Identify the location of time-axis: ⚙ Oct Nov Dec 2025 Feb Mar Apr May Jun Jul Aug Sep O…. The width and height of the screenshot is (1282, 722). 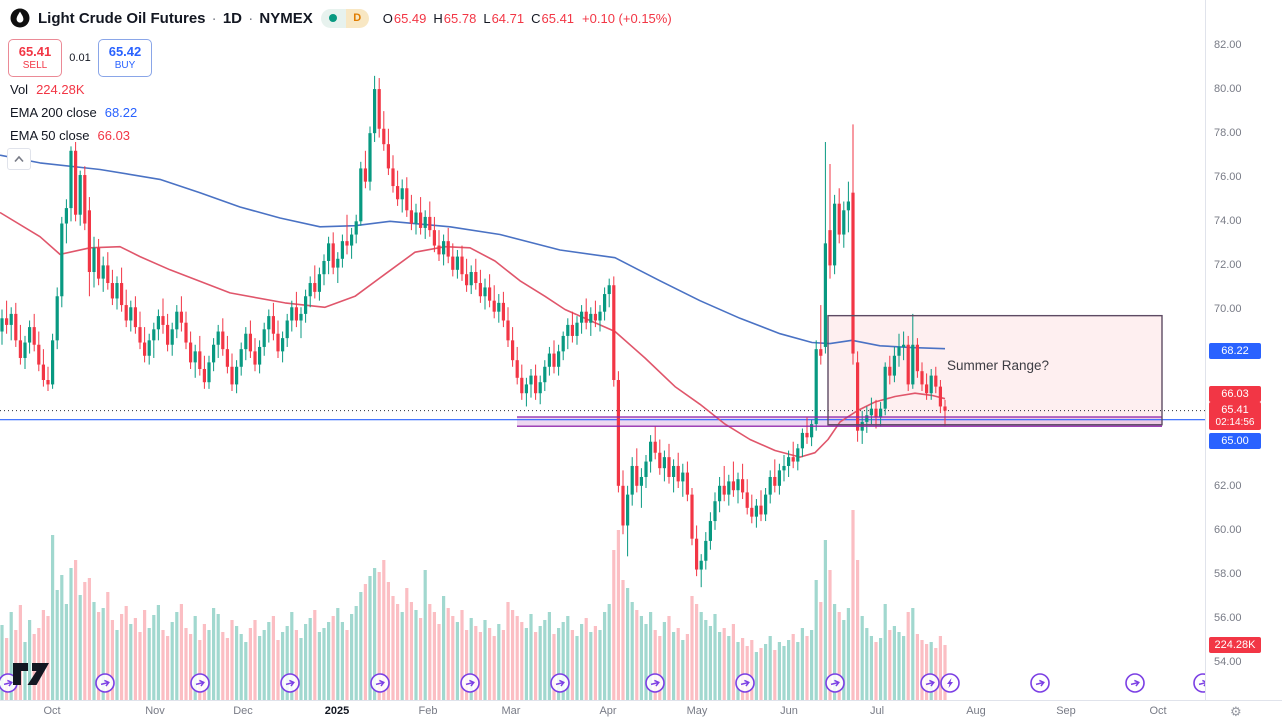
(641, 711).